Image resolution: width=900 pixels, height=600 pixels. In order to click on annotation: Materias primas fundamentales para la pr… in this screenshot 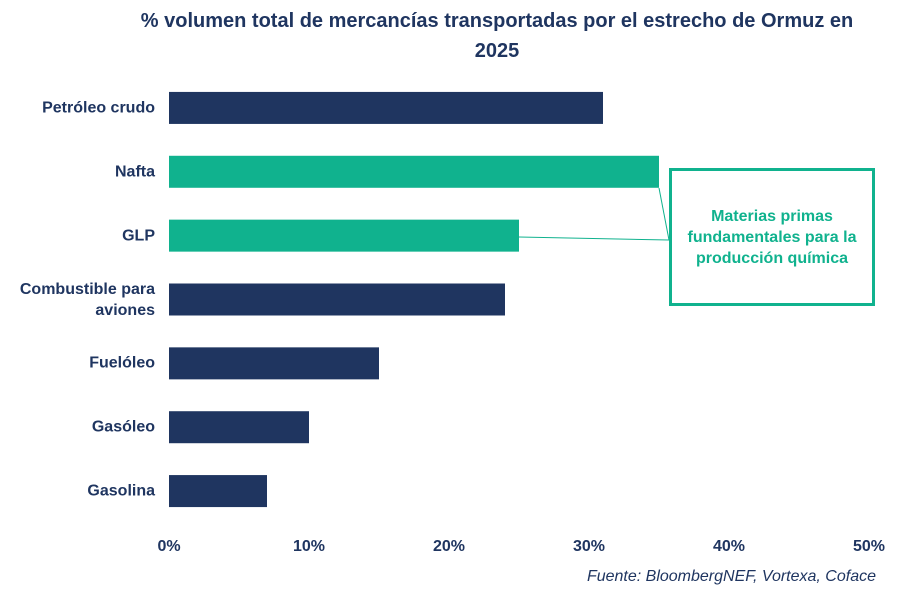, I will do `click(772, 237)`.